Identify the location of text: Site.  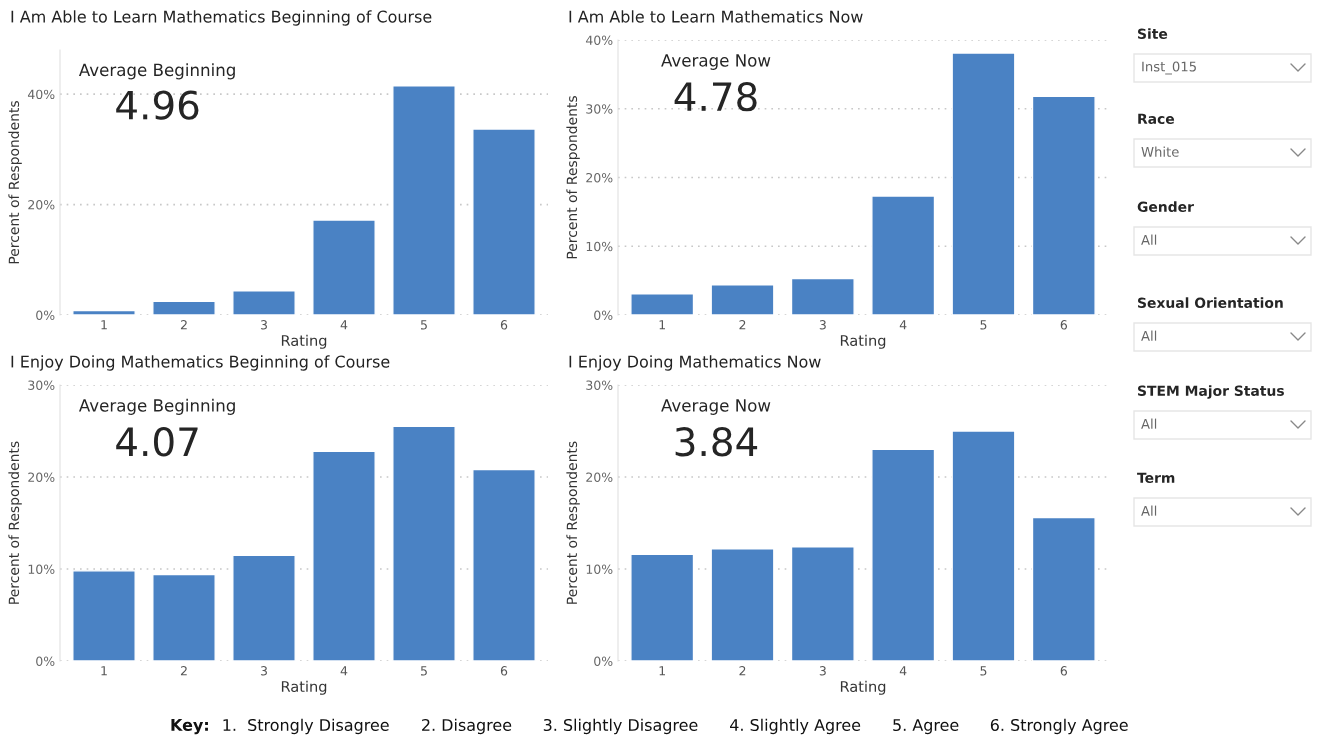
(1153, 34).